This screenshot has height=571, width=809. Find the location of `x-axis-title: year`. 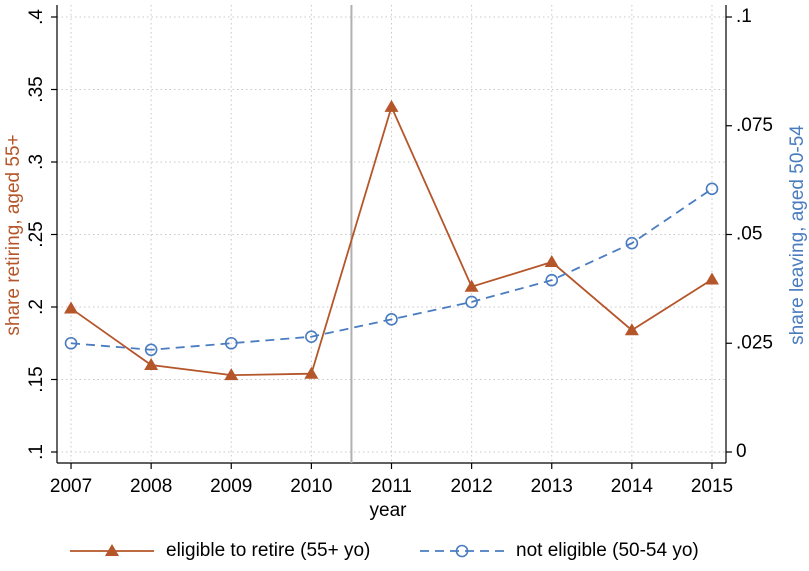

x-axis-title: year is located at coordinates (389, 510).